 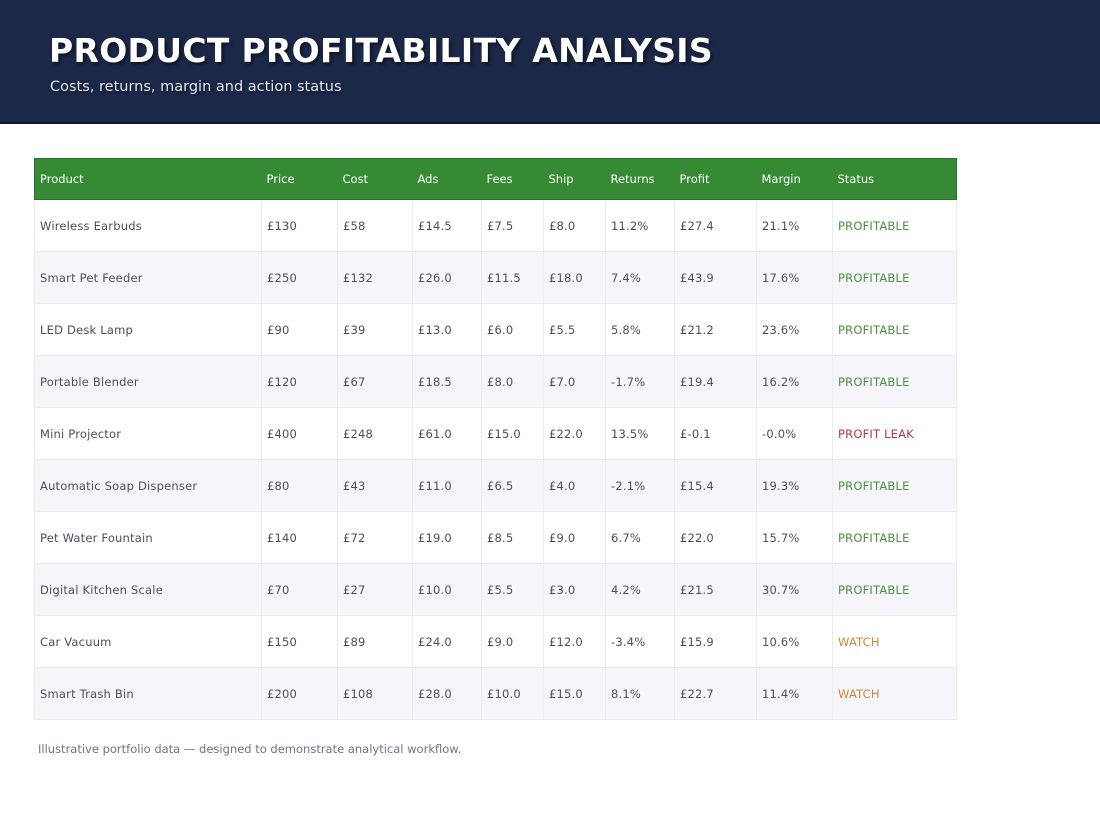 I want to click on cell-profit: £22.7, so click(x=715, y=693).